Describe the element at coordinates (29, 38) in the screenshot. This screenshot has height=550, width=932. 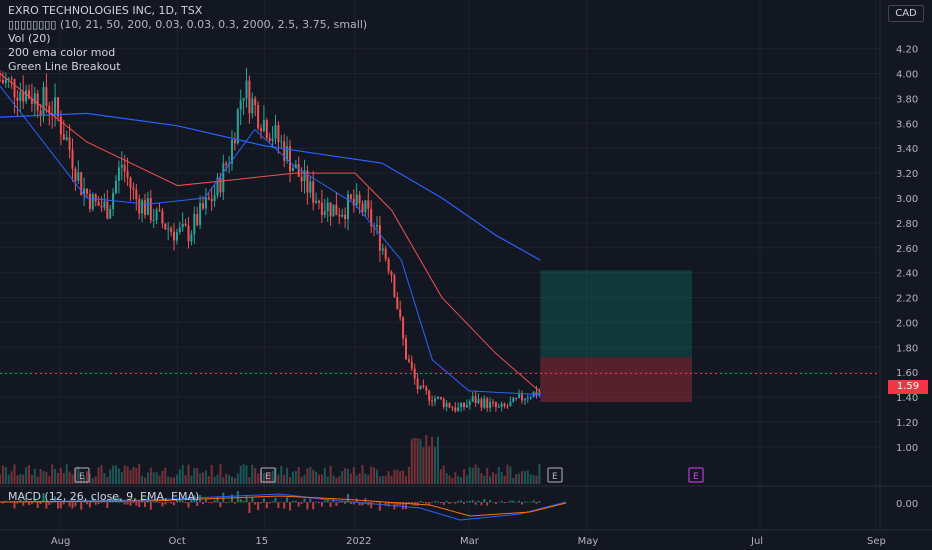
I see `indicator-legend-2: Vol (20)` at that location.